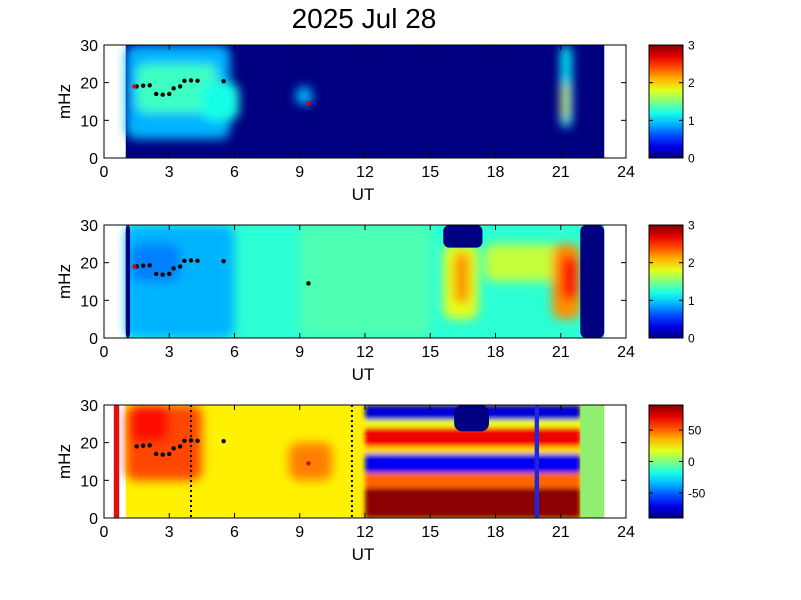  What do you see at coordinates (536, 461) in the screenshot?
I see `blue-bar` at bounding box center [536, 461].